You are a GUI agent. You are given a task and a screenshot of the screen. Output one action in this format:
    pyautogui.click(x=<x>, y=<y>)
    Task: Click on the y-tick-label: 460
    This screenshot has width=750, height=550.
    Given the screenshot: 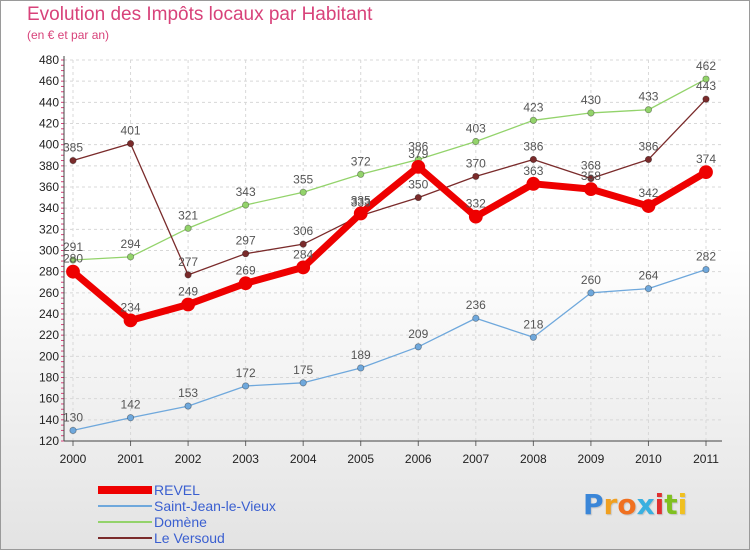 What is the action you would take?
    pyautogui.click(x=49, y=81)
    